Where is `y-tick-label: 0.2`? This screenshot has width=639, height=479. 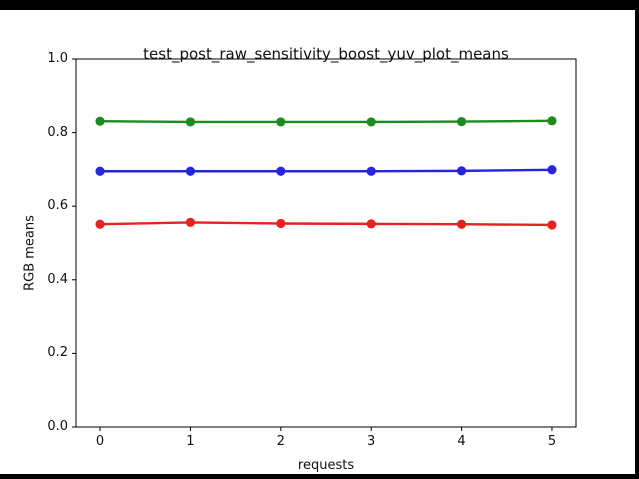
y-tick-label: 0.2 is located at coordinates (57, 353).